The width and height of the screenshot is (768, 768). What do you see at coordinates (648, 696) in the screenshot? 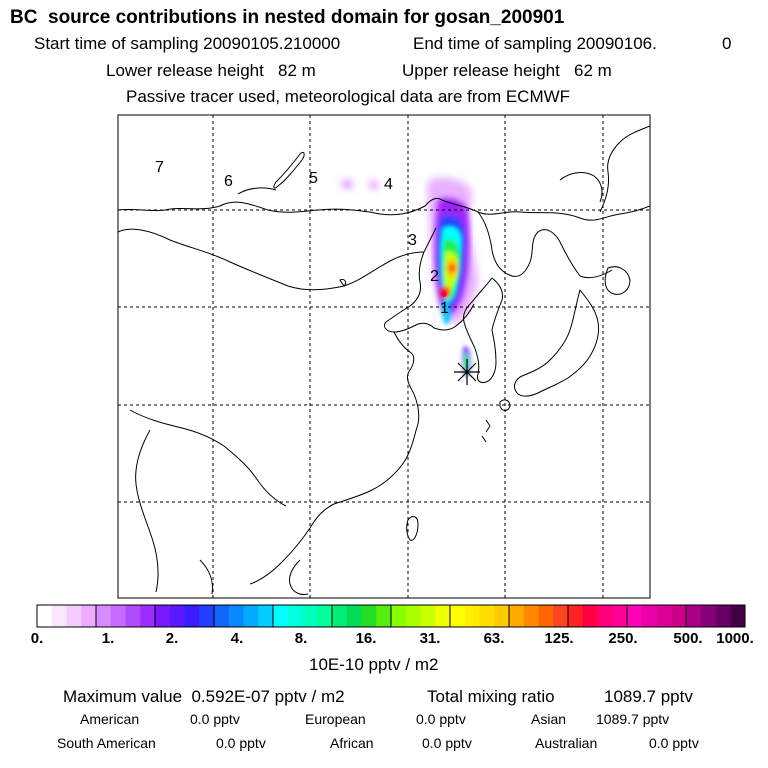
I see `total-mixing-ratio-value: 1089.7 pptv` at bounding box center [648, 696].